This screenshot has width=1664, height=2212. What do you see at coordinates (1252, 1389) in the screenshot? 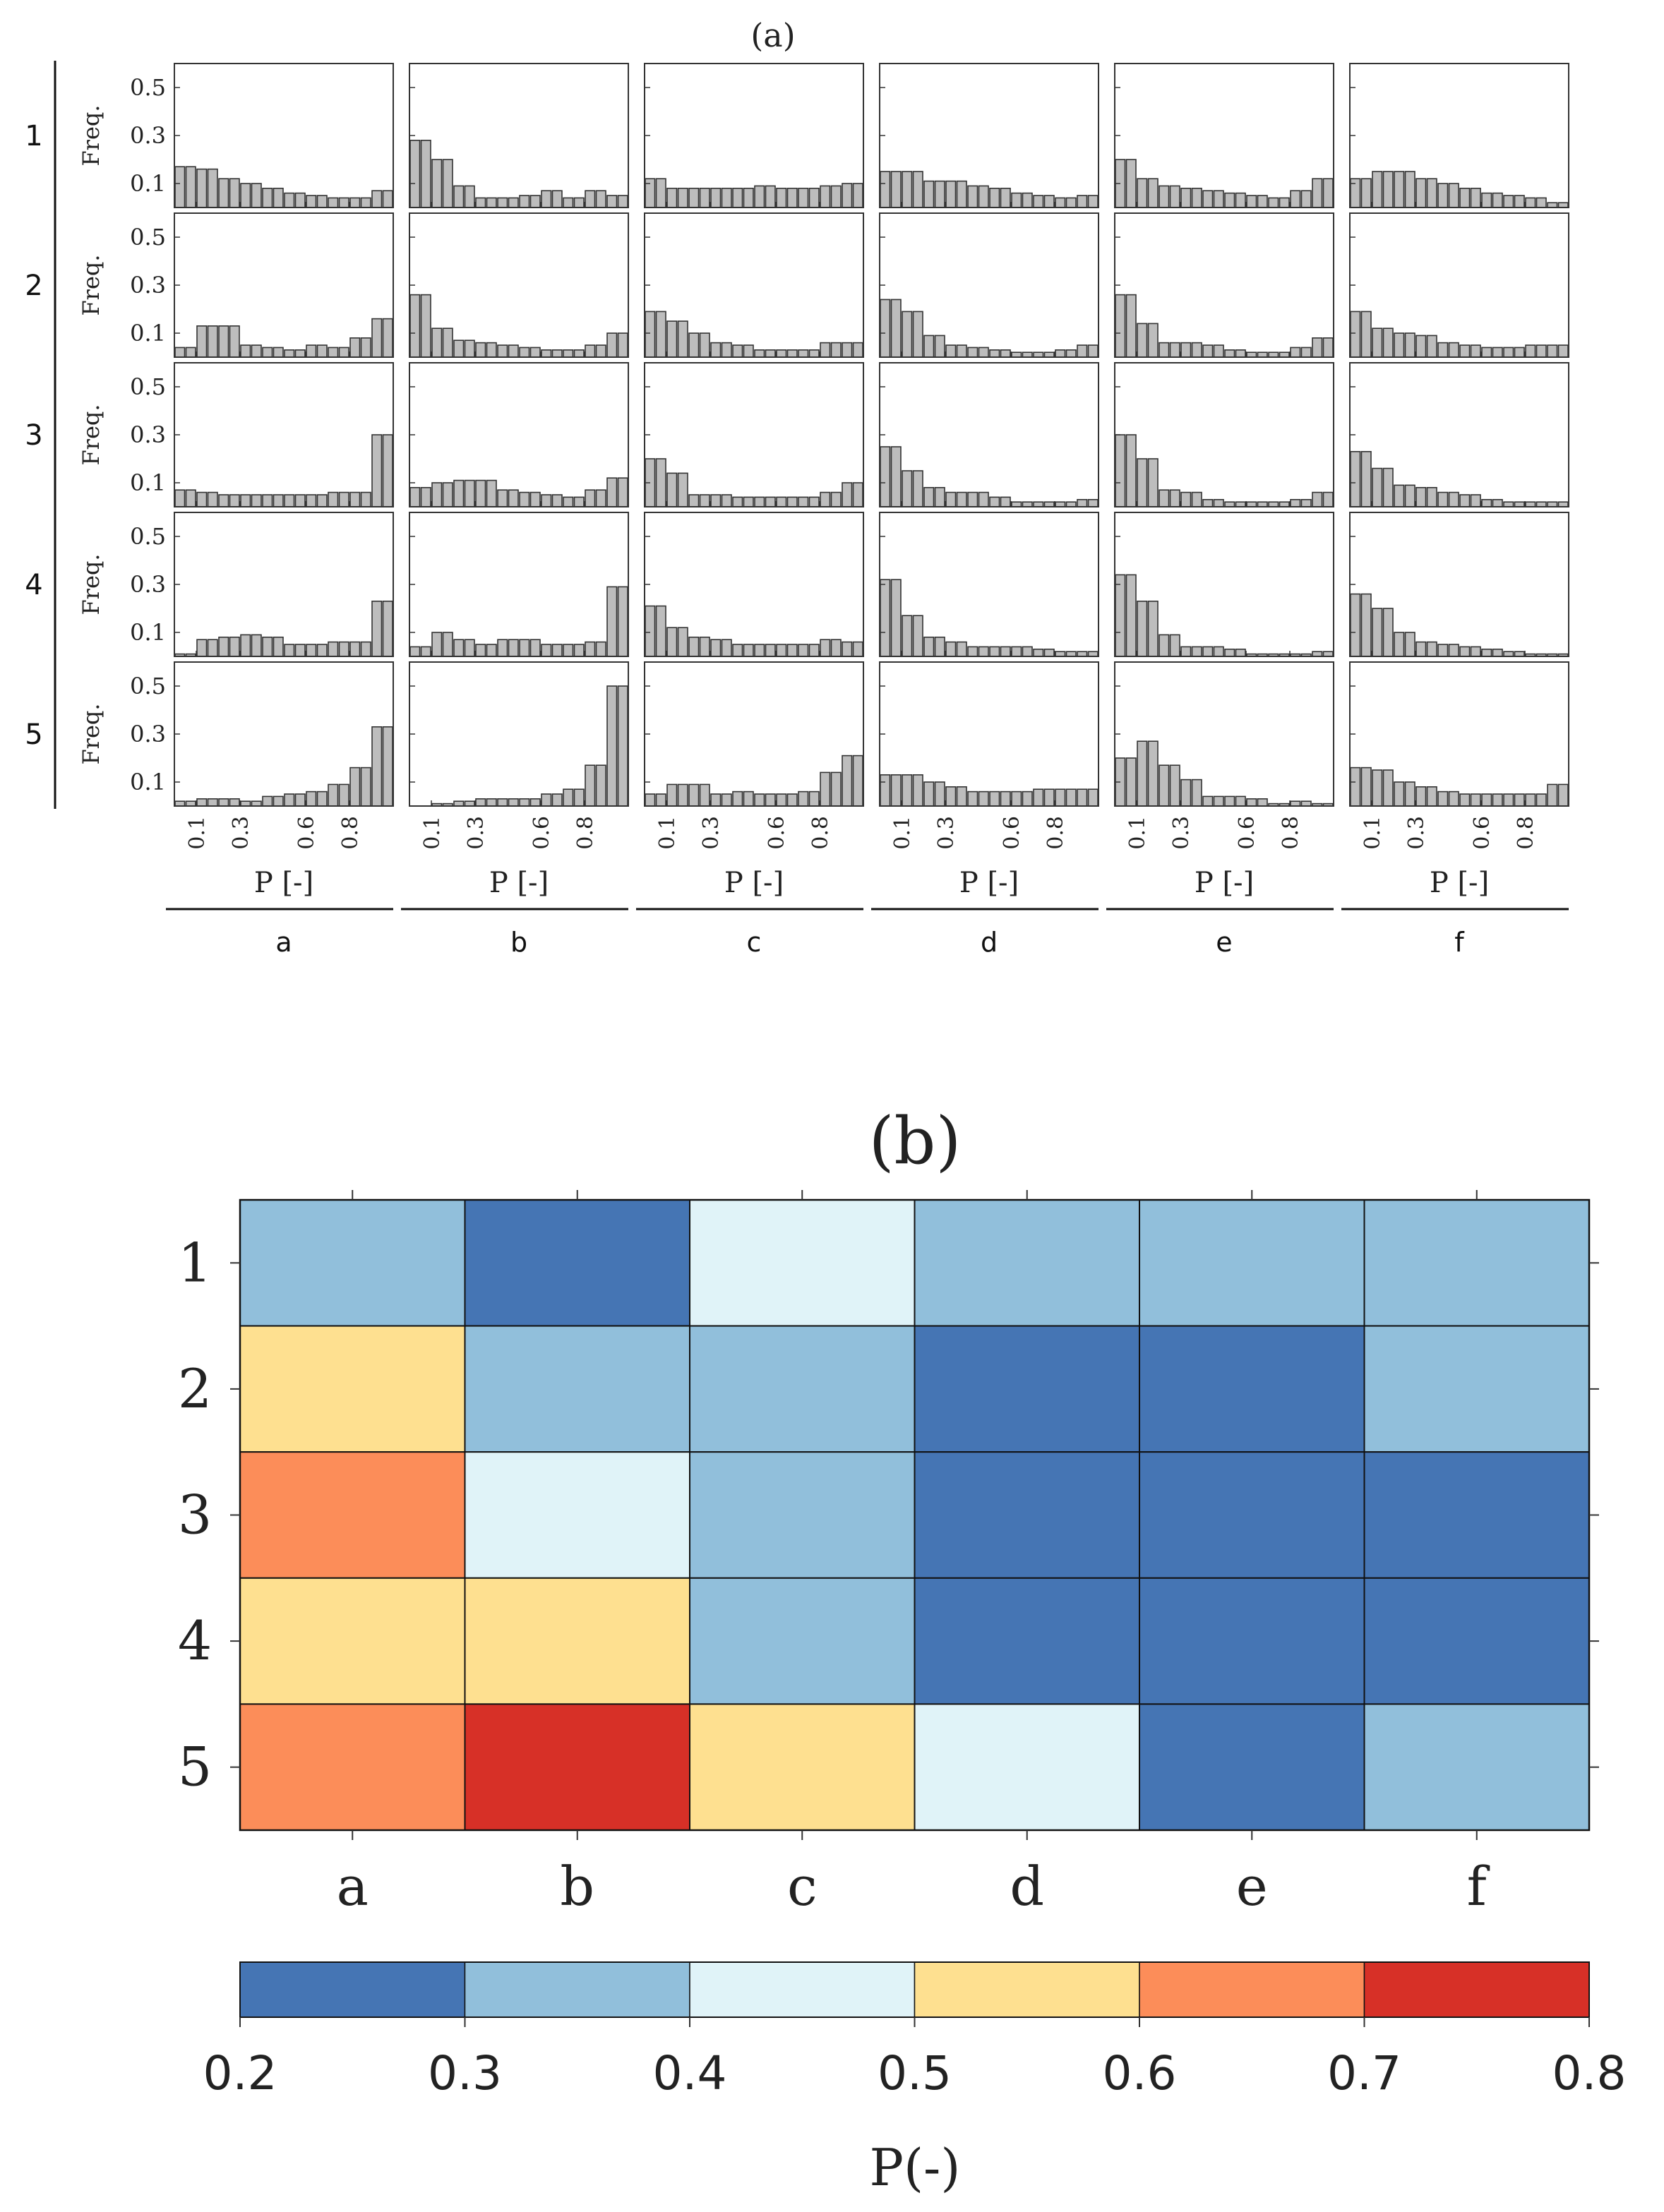
I see `heatmap-cell-2-e` at bounding box center [1252, 1389].